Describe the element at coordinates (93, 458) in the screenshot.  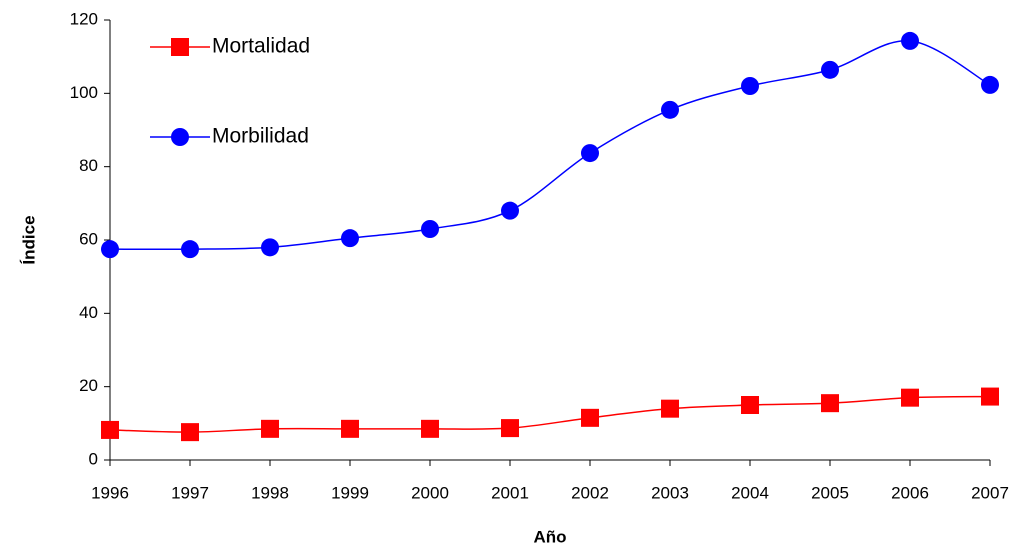
I see `y-tick-label: 0` at that location.